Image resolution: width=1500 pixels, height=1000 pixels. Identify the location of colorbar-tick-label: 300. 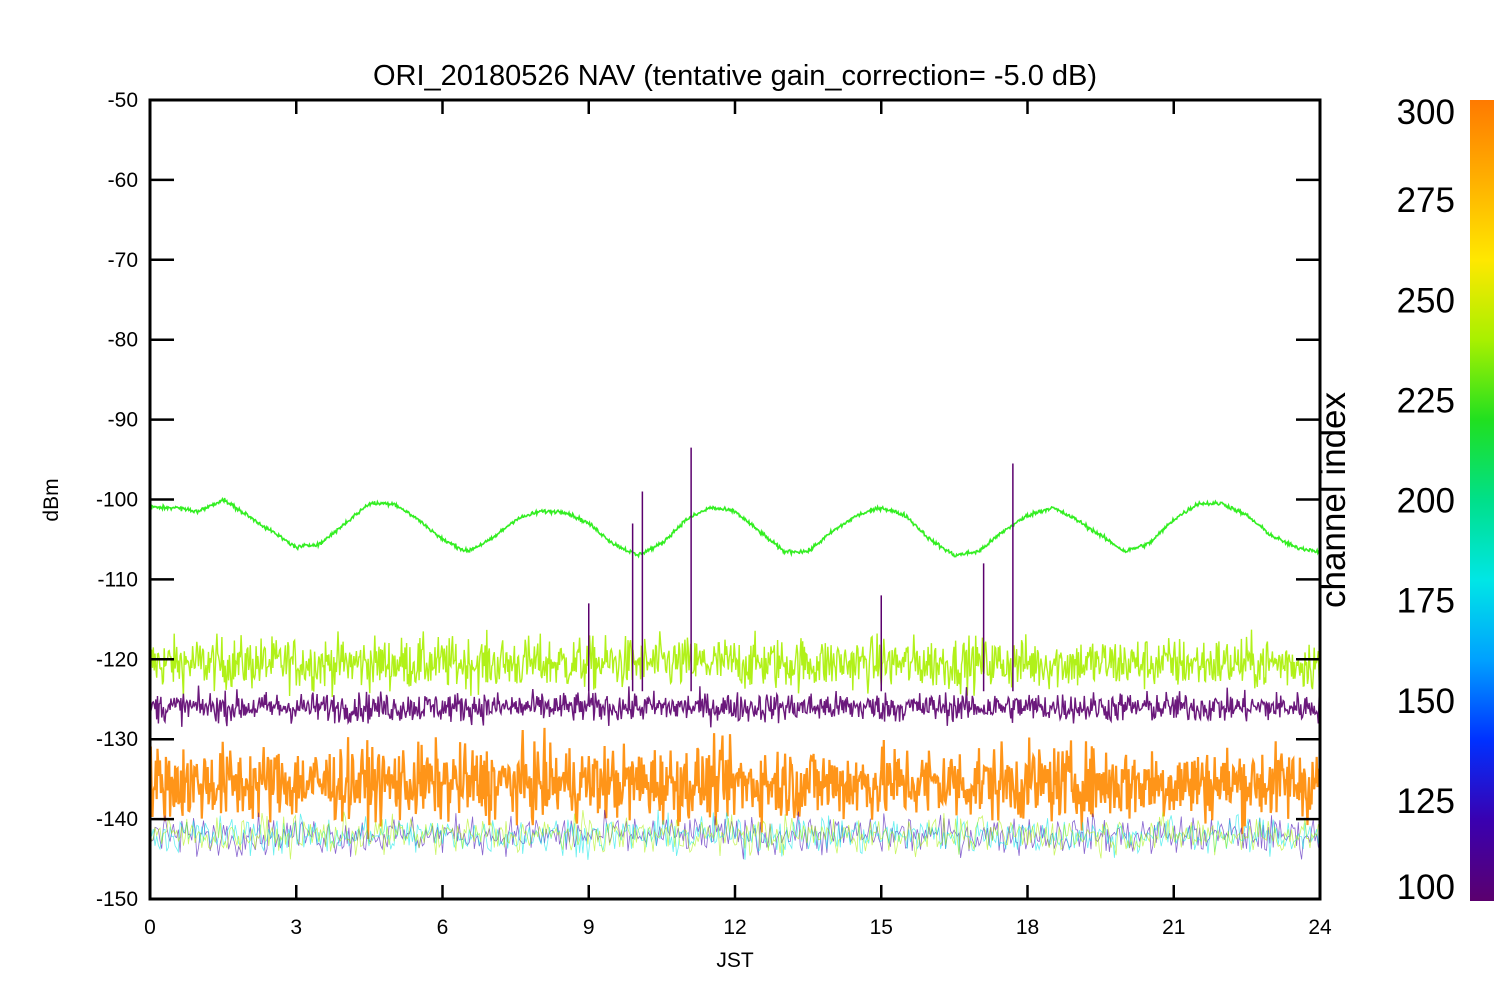
(1426, 112).